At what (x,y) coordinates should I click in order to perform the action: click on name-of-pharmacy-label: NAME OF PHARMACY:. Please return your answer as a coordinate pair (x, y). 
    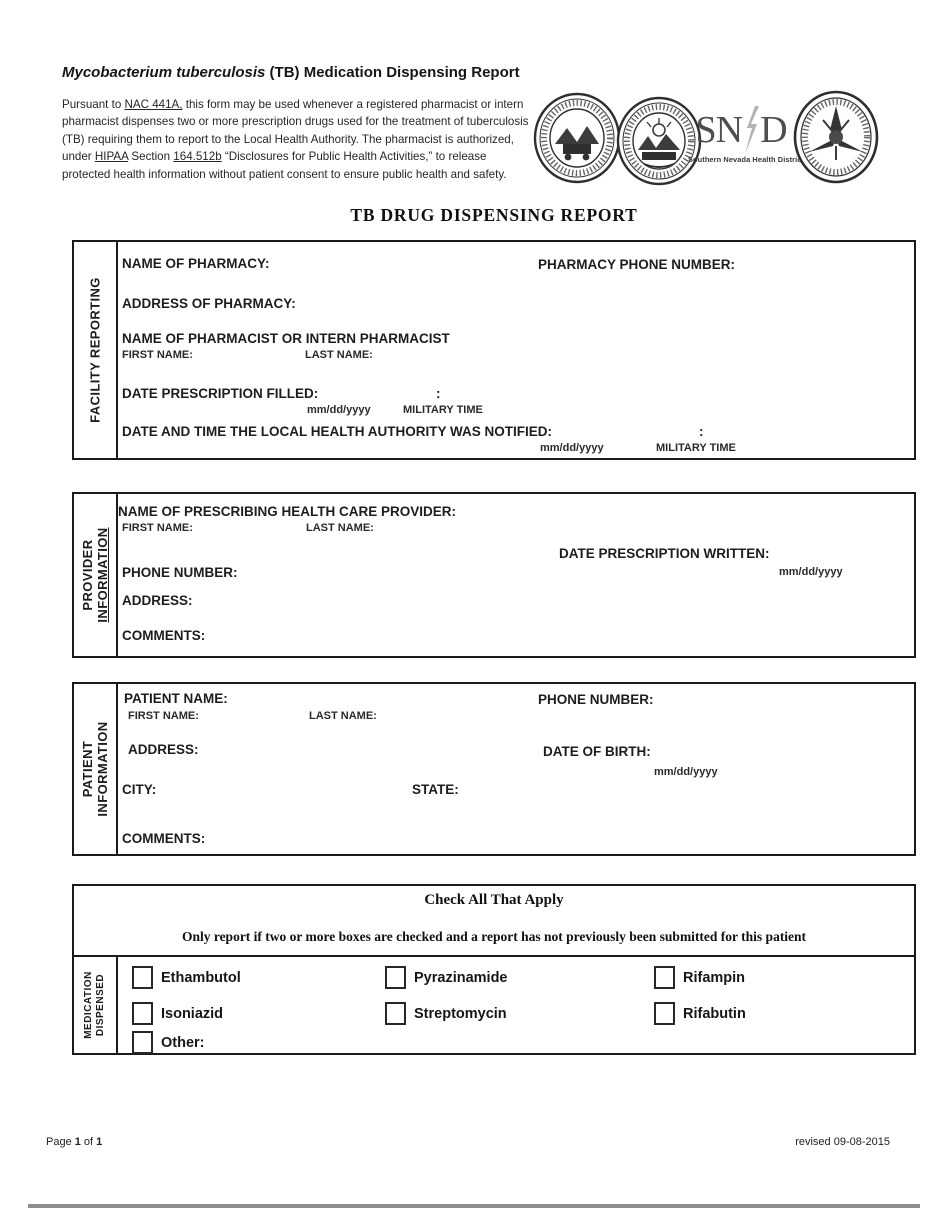
    Looking at the image, I should click on (196, 263).